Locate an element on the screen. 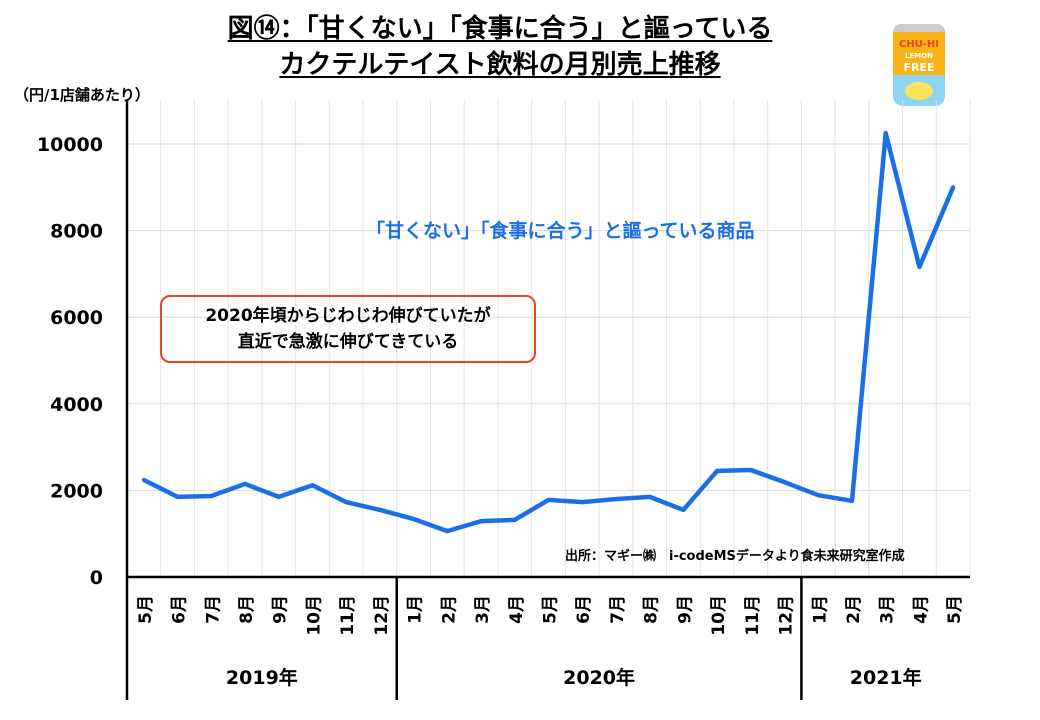  can-text: LEMON is located at coordinates (919, 56).